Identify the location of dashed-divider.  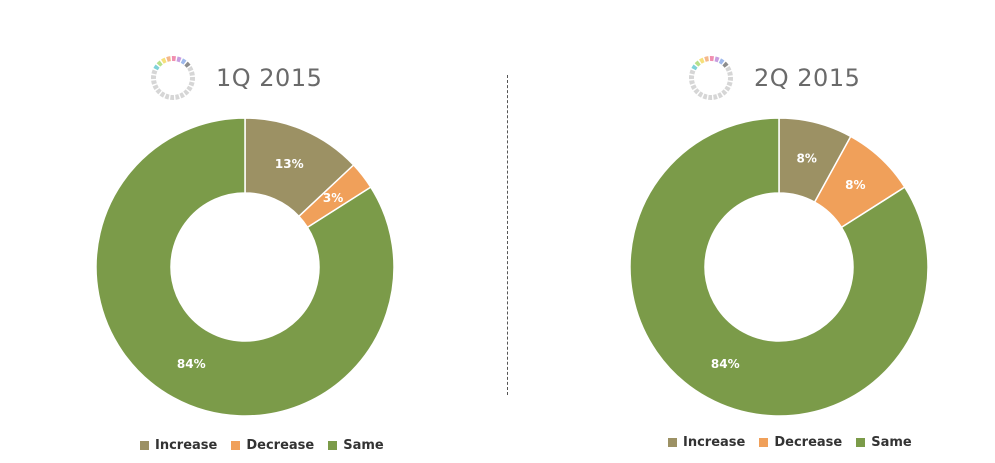
(507, 235).